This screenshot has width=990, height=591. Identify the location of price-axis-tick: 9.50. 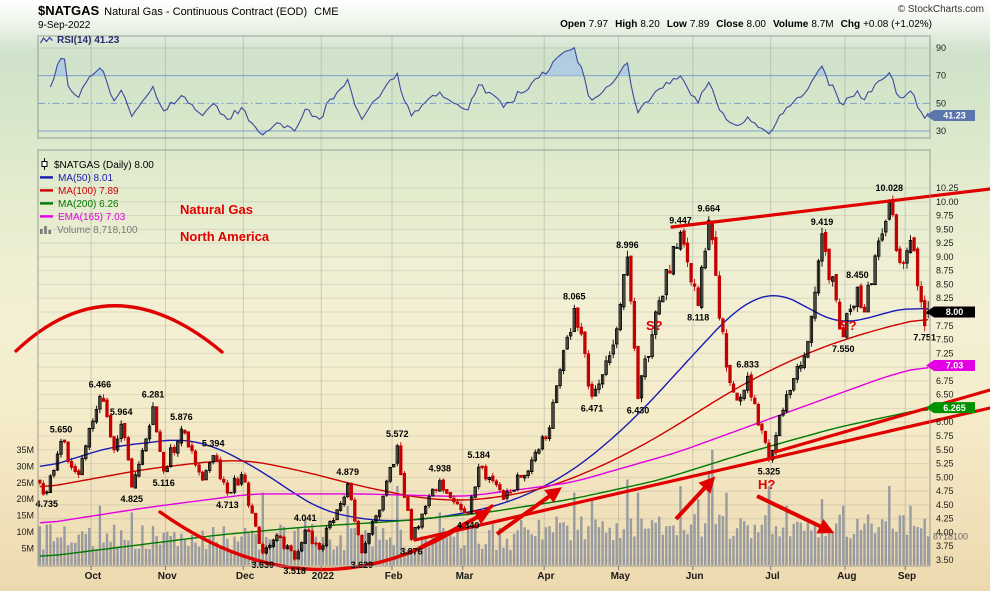
(945, 229).